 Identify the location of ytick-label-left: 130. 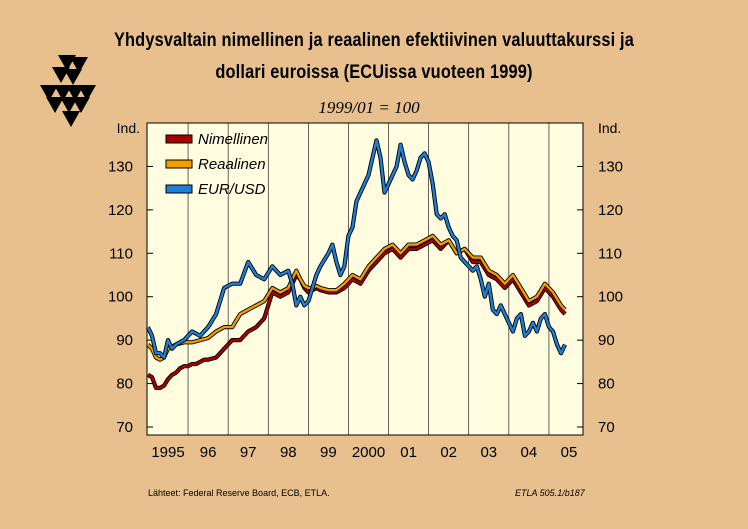
(120, 166).